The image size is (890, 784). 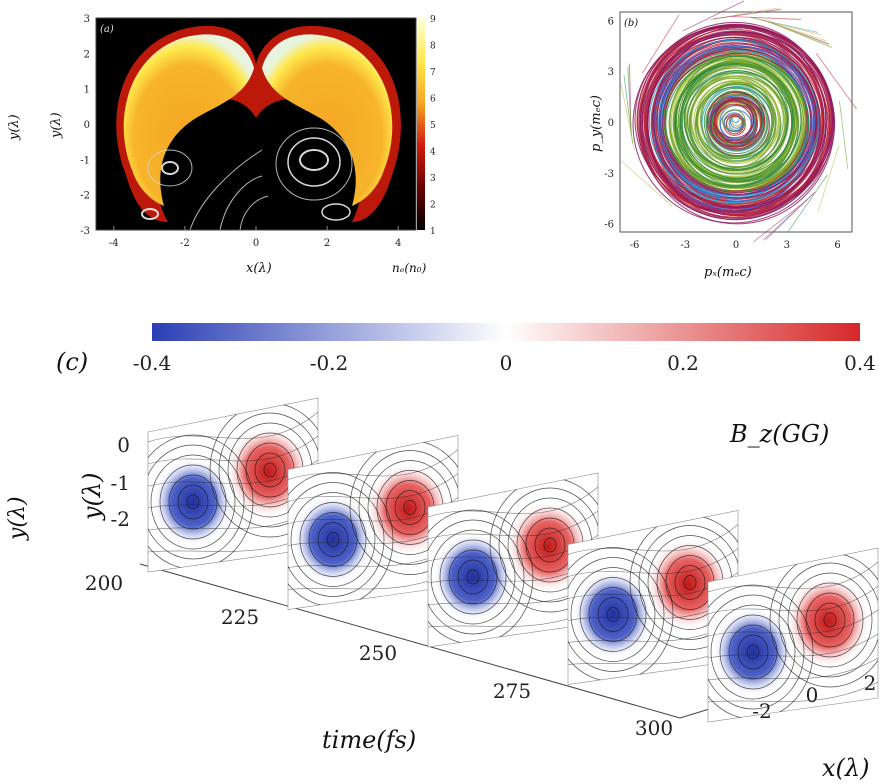 I want to click on cbar-tick-label: 0, so click(x=506, y=363).